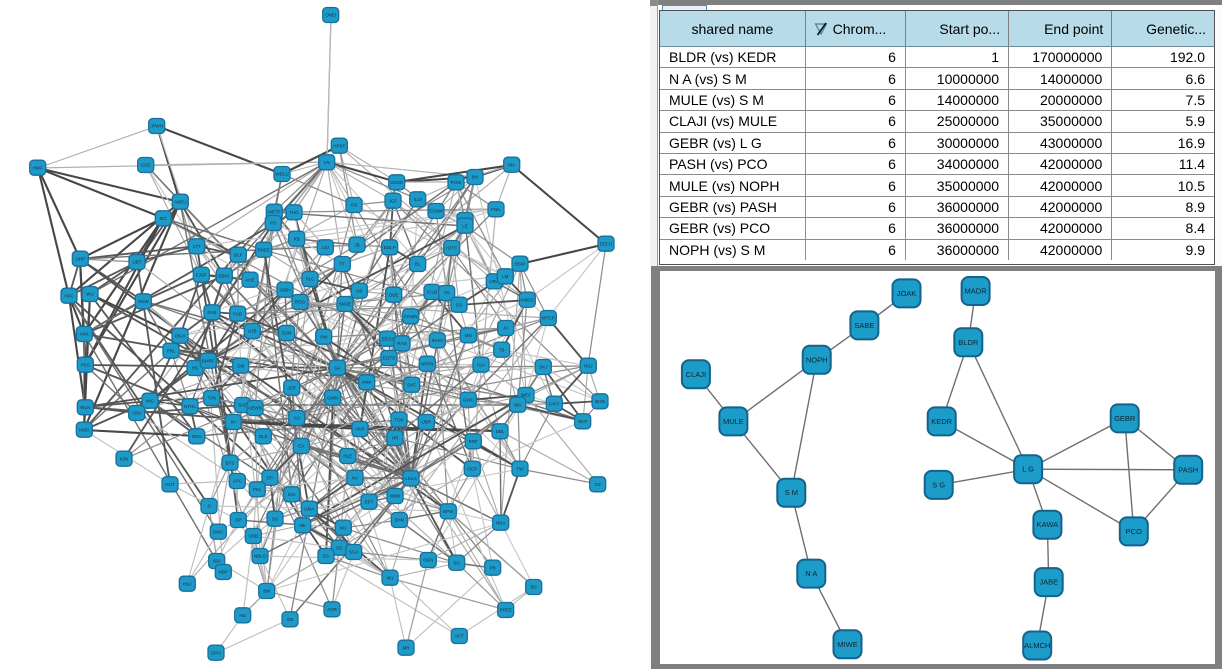  I want to click on svg-text: WG, so click(518, 404).